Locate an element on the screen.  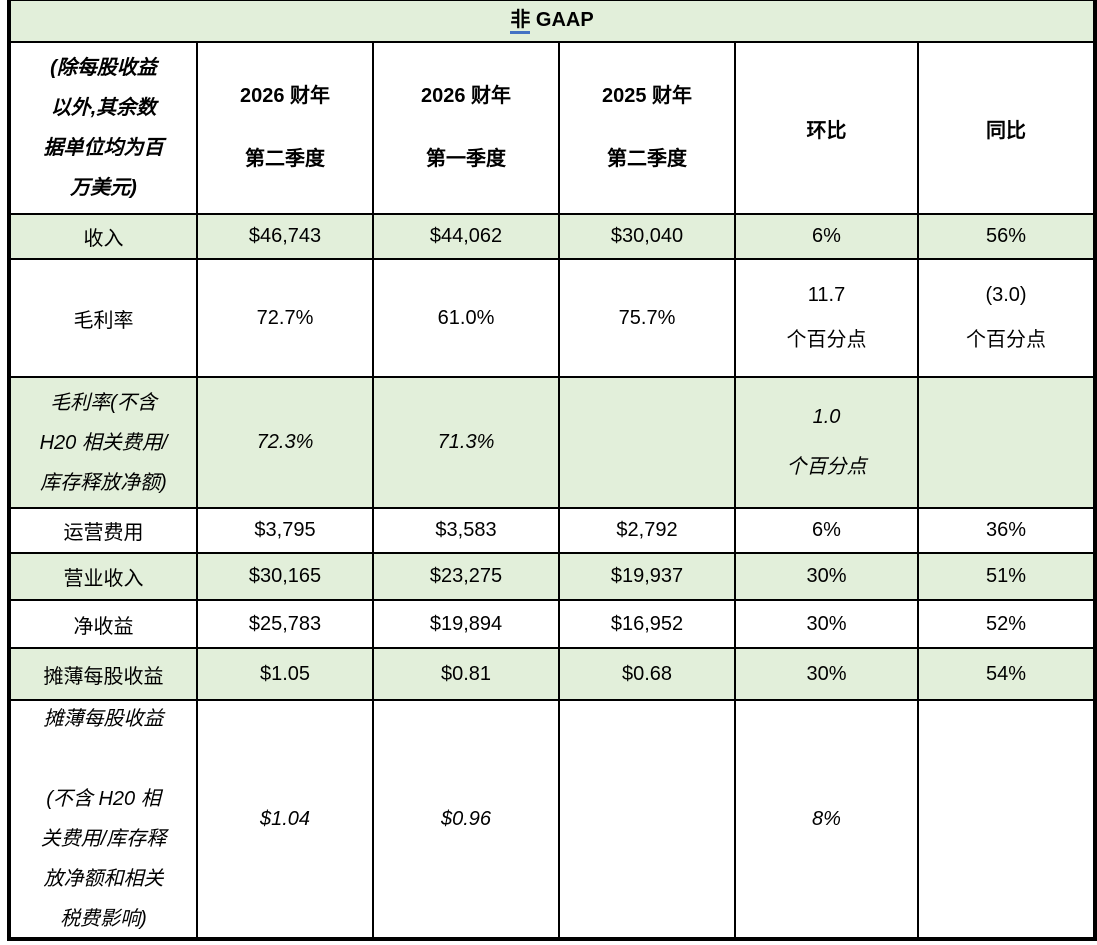
title-text: GAAP is located at coordinates (562, 19).